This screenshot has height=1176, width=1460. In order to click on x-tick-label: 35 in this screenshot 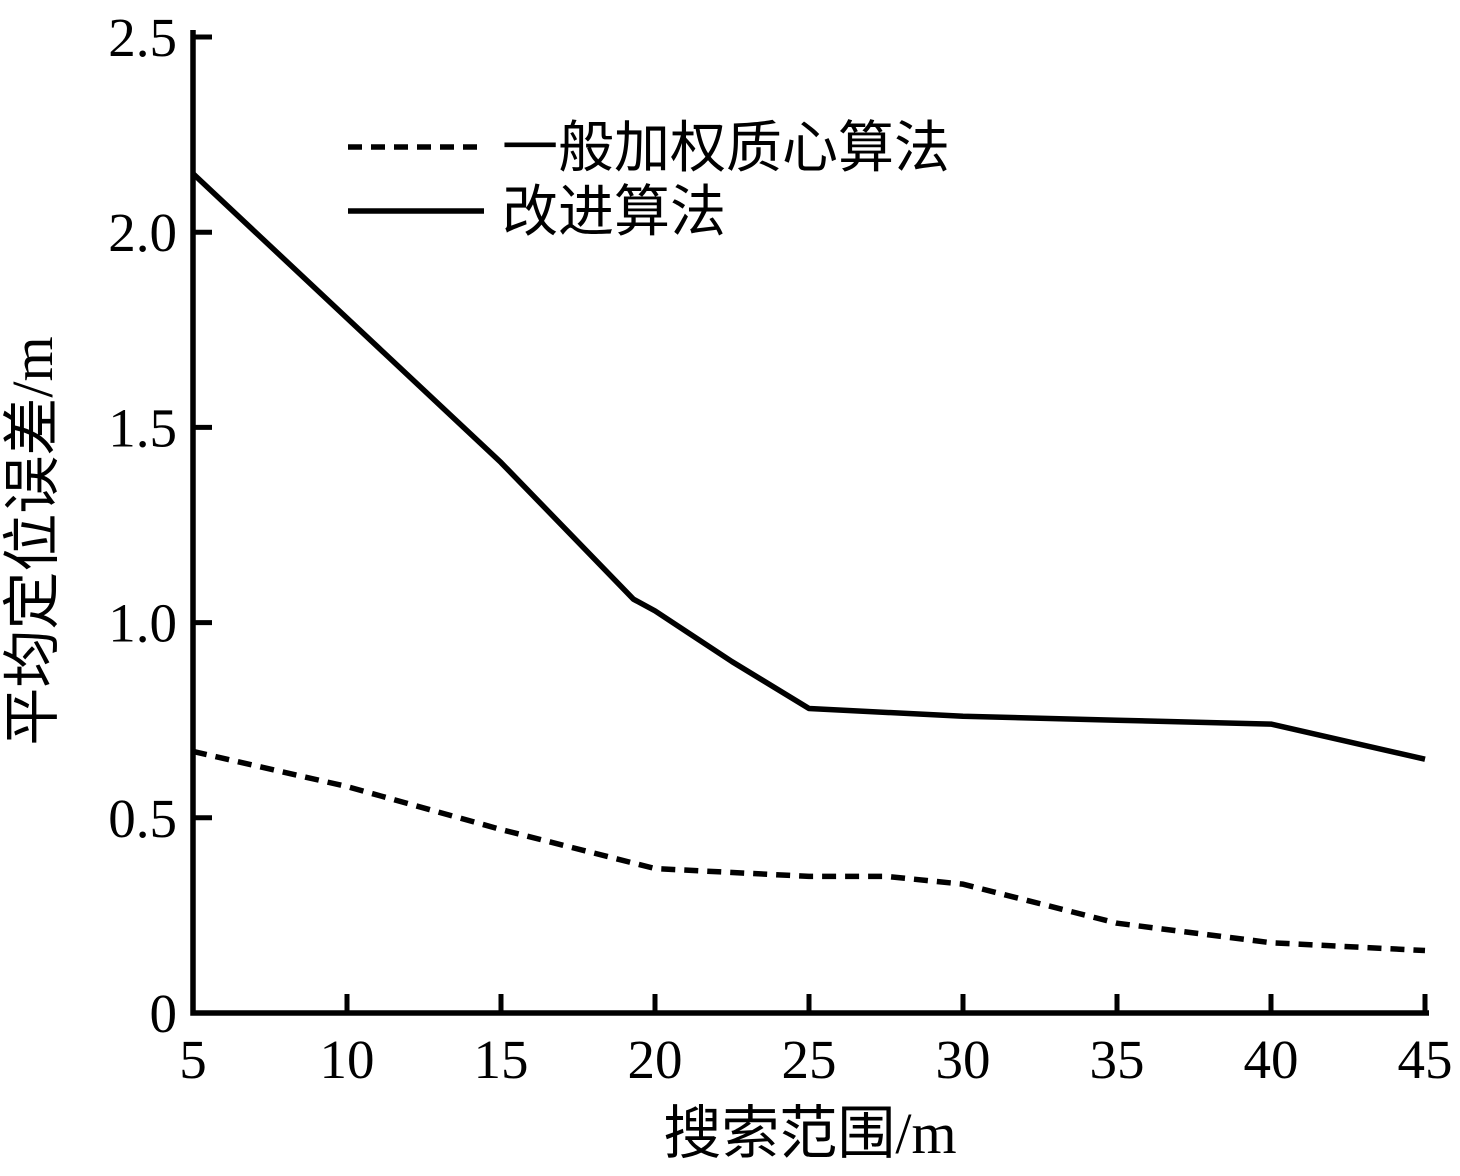, I will do `click(1117, 1059)`.